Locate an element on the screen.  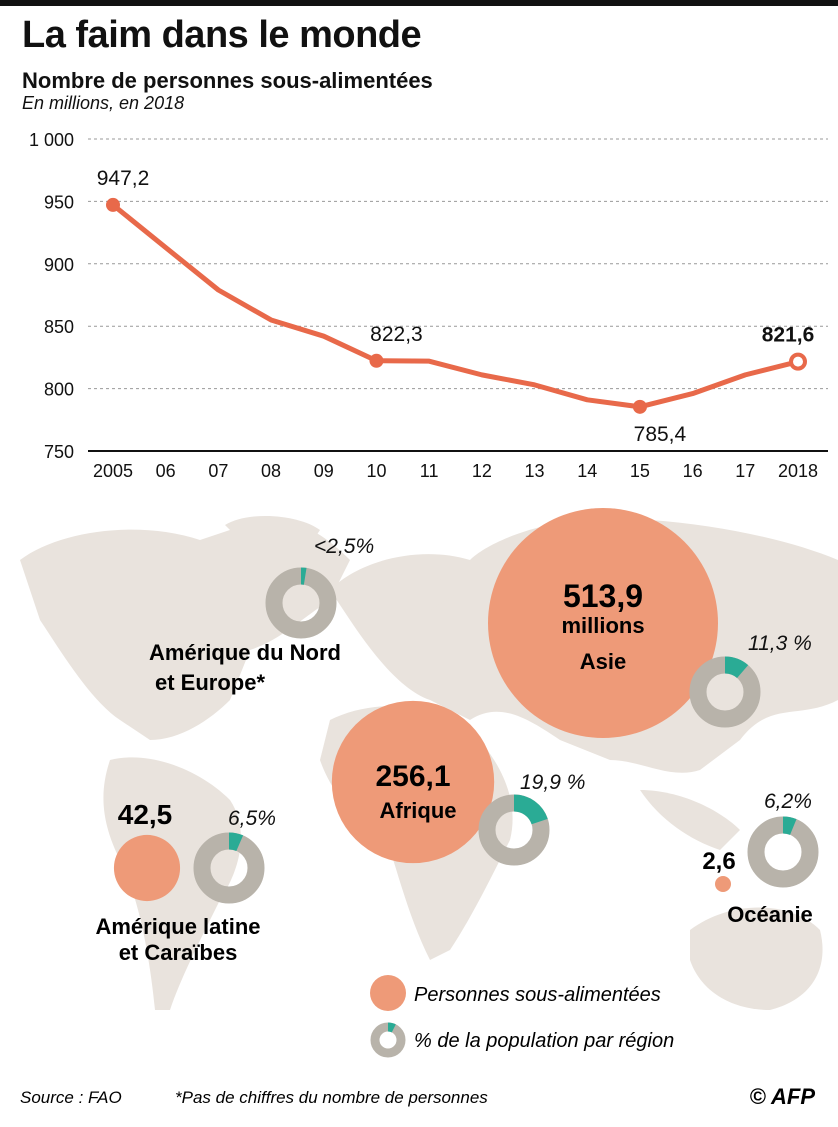
percent-label: <2,5% is located at coordinates (344, 546).